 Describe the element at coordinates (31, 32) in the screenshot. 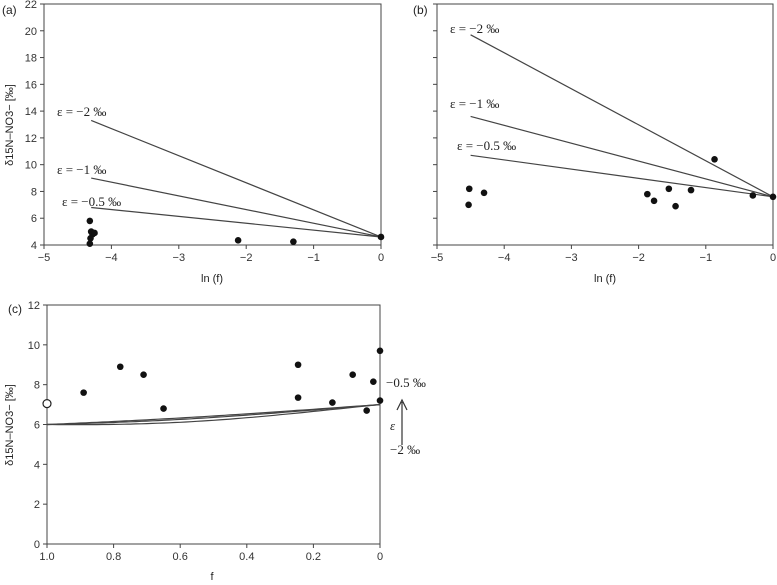

I see `panel-a-ytick-label: 20` at that location.